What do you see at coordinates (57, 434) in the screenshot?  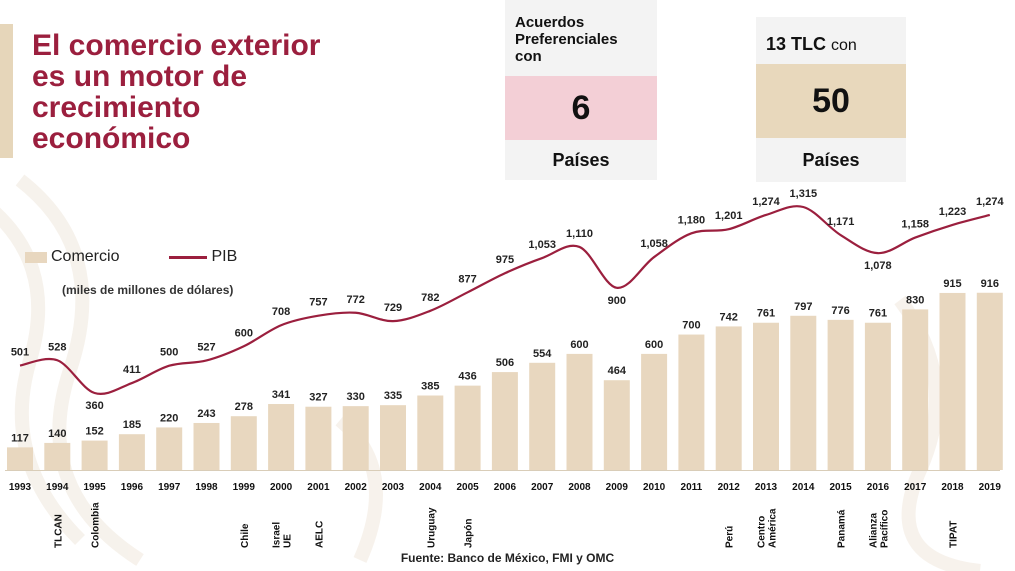 I see `bar-label: 140` at bounding box center [57, 434].